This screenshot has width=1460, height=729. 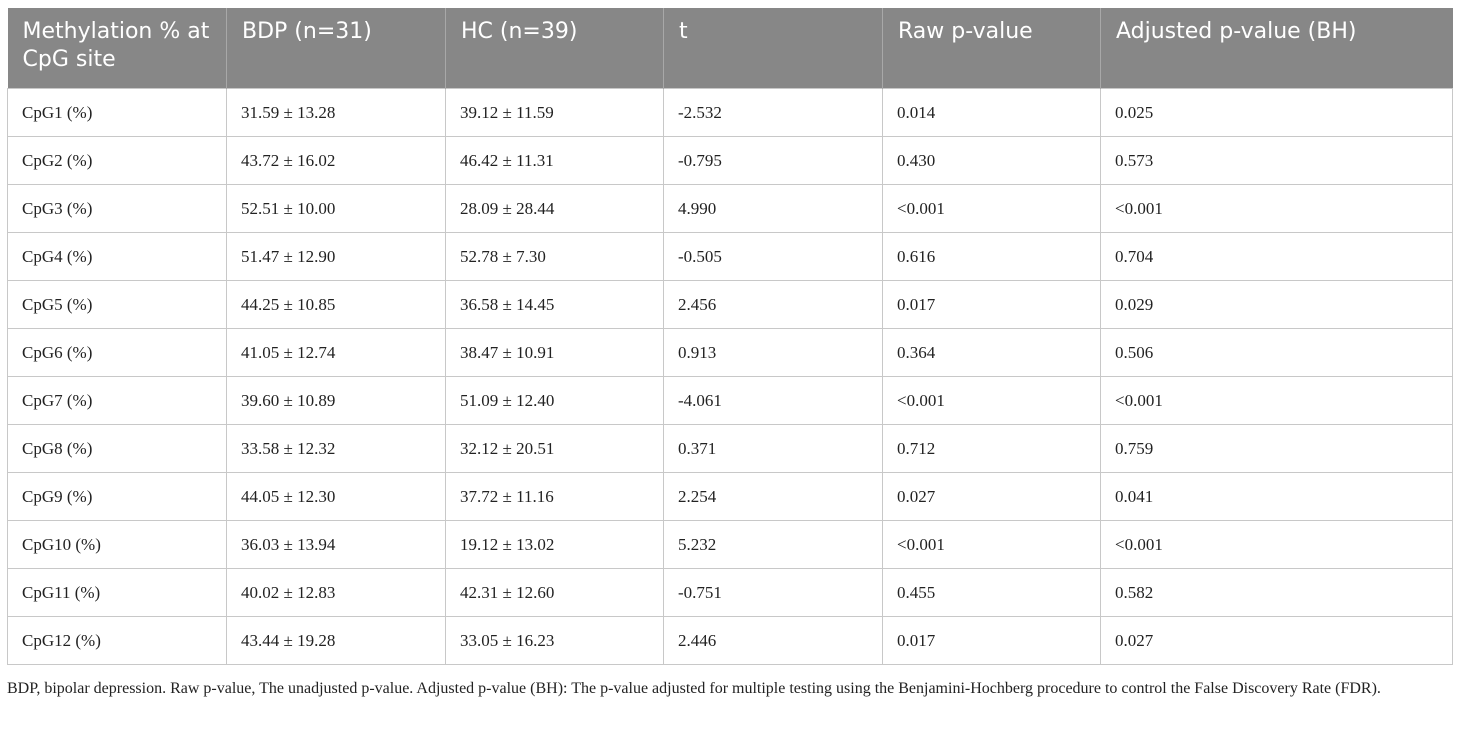 I want to click on table-cell: 0.041, so click(x=1276, y=496).